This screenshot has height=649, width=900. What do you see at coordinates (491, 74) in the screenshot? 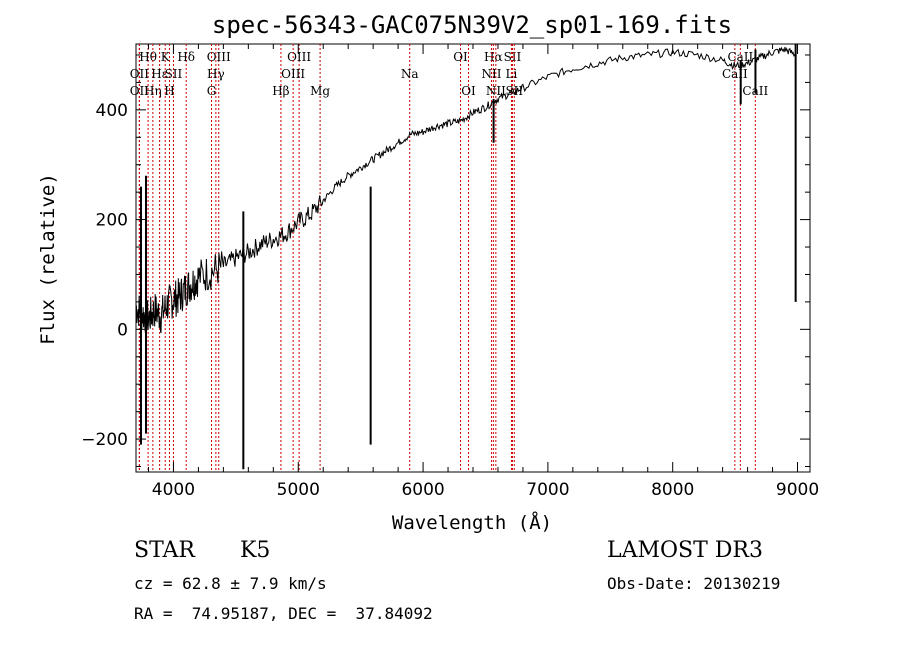
I see `spectral-line-label: NII` at bounding box center [491, 74].